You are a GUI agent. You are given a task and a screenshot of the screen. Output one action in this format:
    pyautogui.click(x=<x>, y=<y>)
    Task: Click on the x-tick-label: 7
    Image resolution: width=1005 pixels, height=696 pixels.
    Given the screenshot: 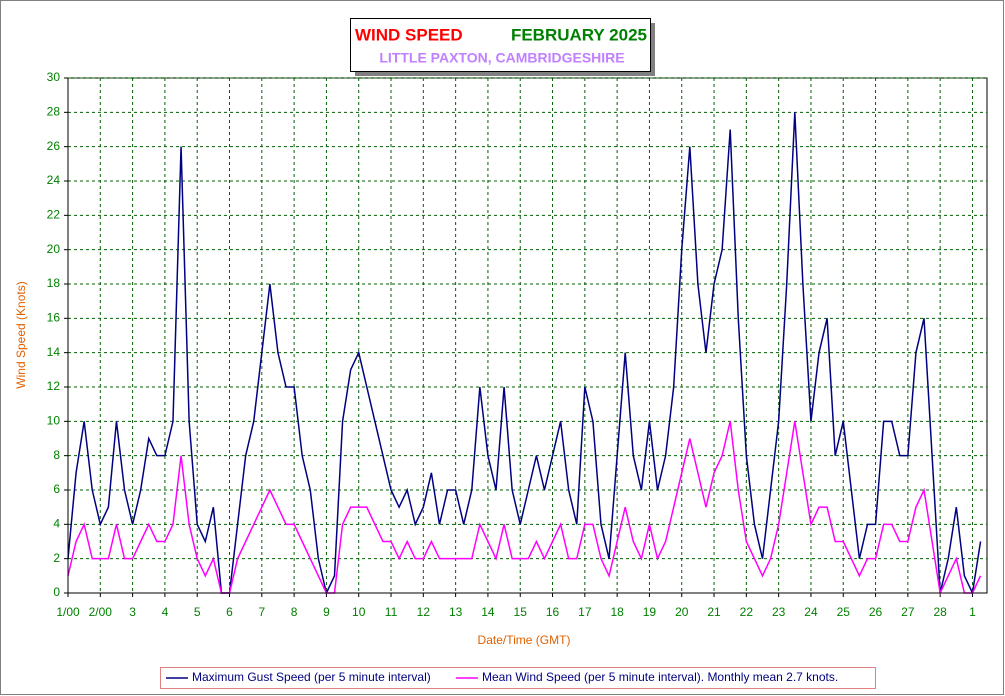 What is the action you would take?
    pyautogui.click(x=261, y=612)
    